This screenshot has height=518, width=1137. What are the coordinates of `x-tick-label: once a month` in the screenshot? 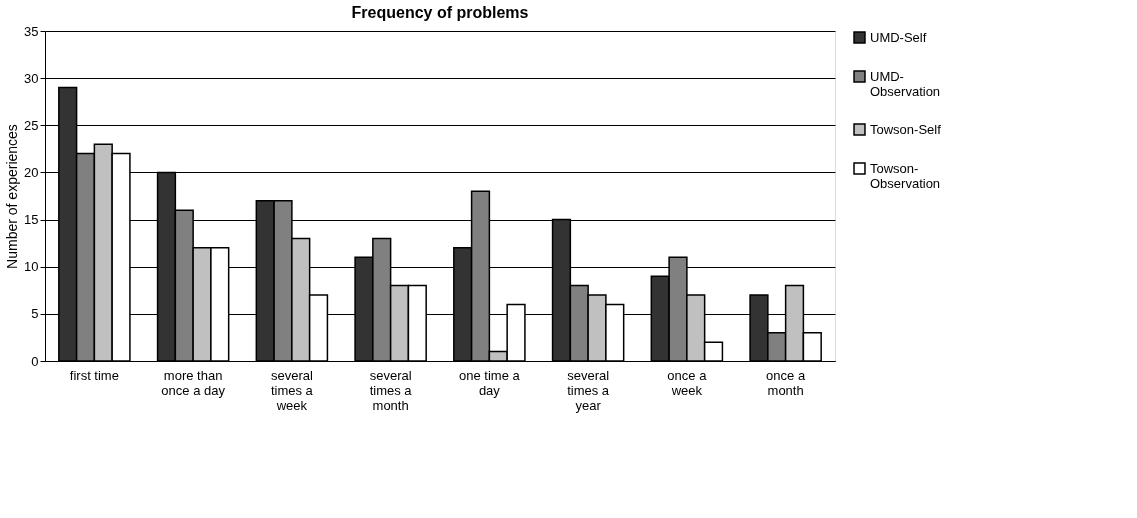 It's located at (786, 382).